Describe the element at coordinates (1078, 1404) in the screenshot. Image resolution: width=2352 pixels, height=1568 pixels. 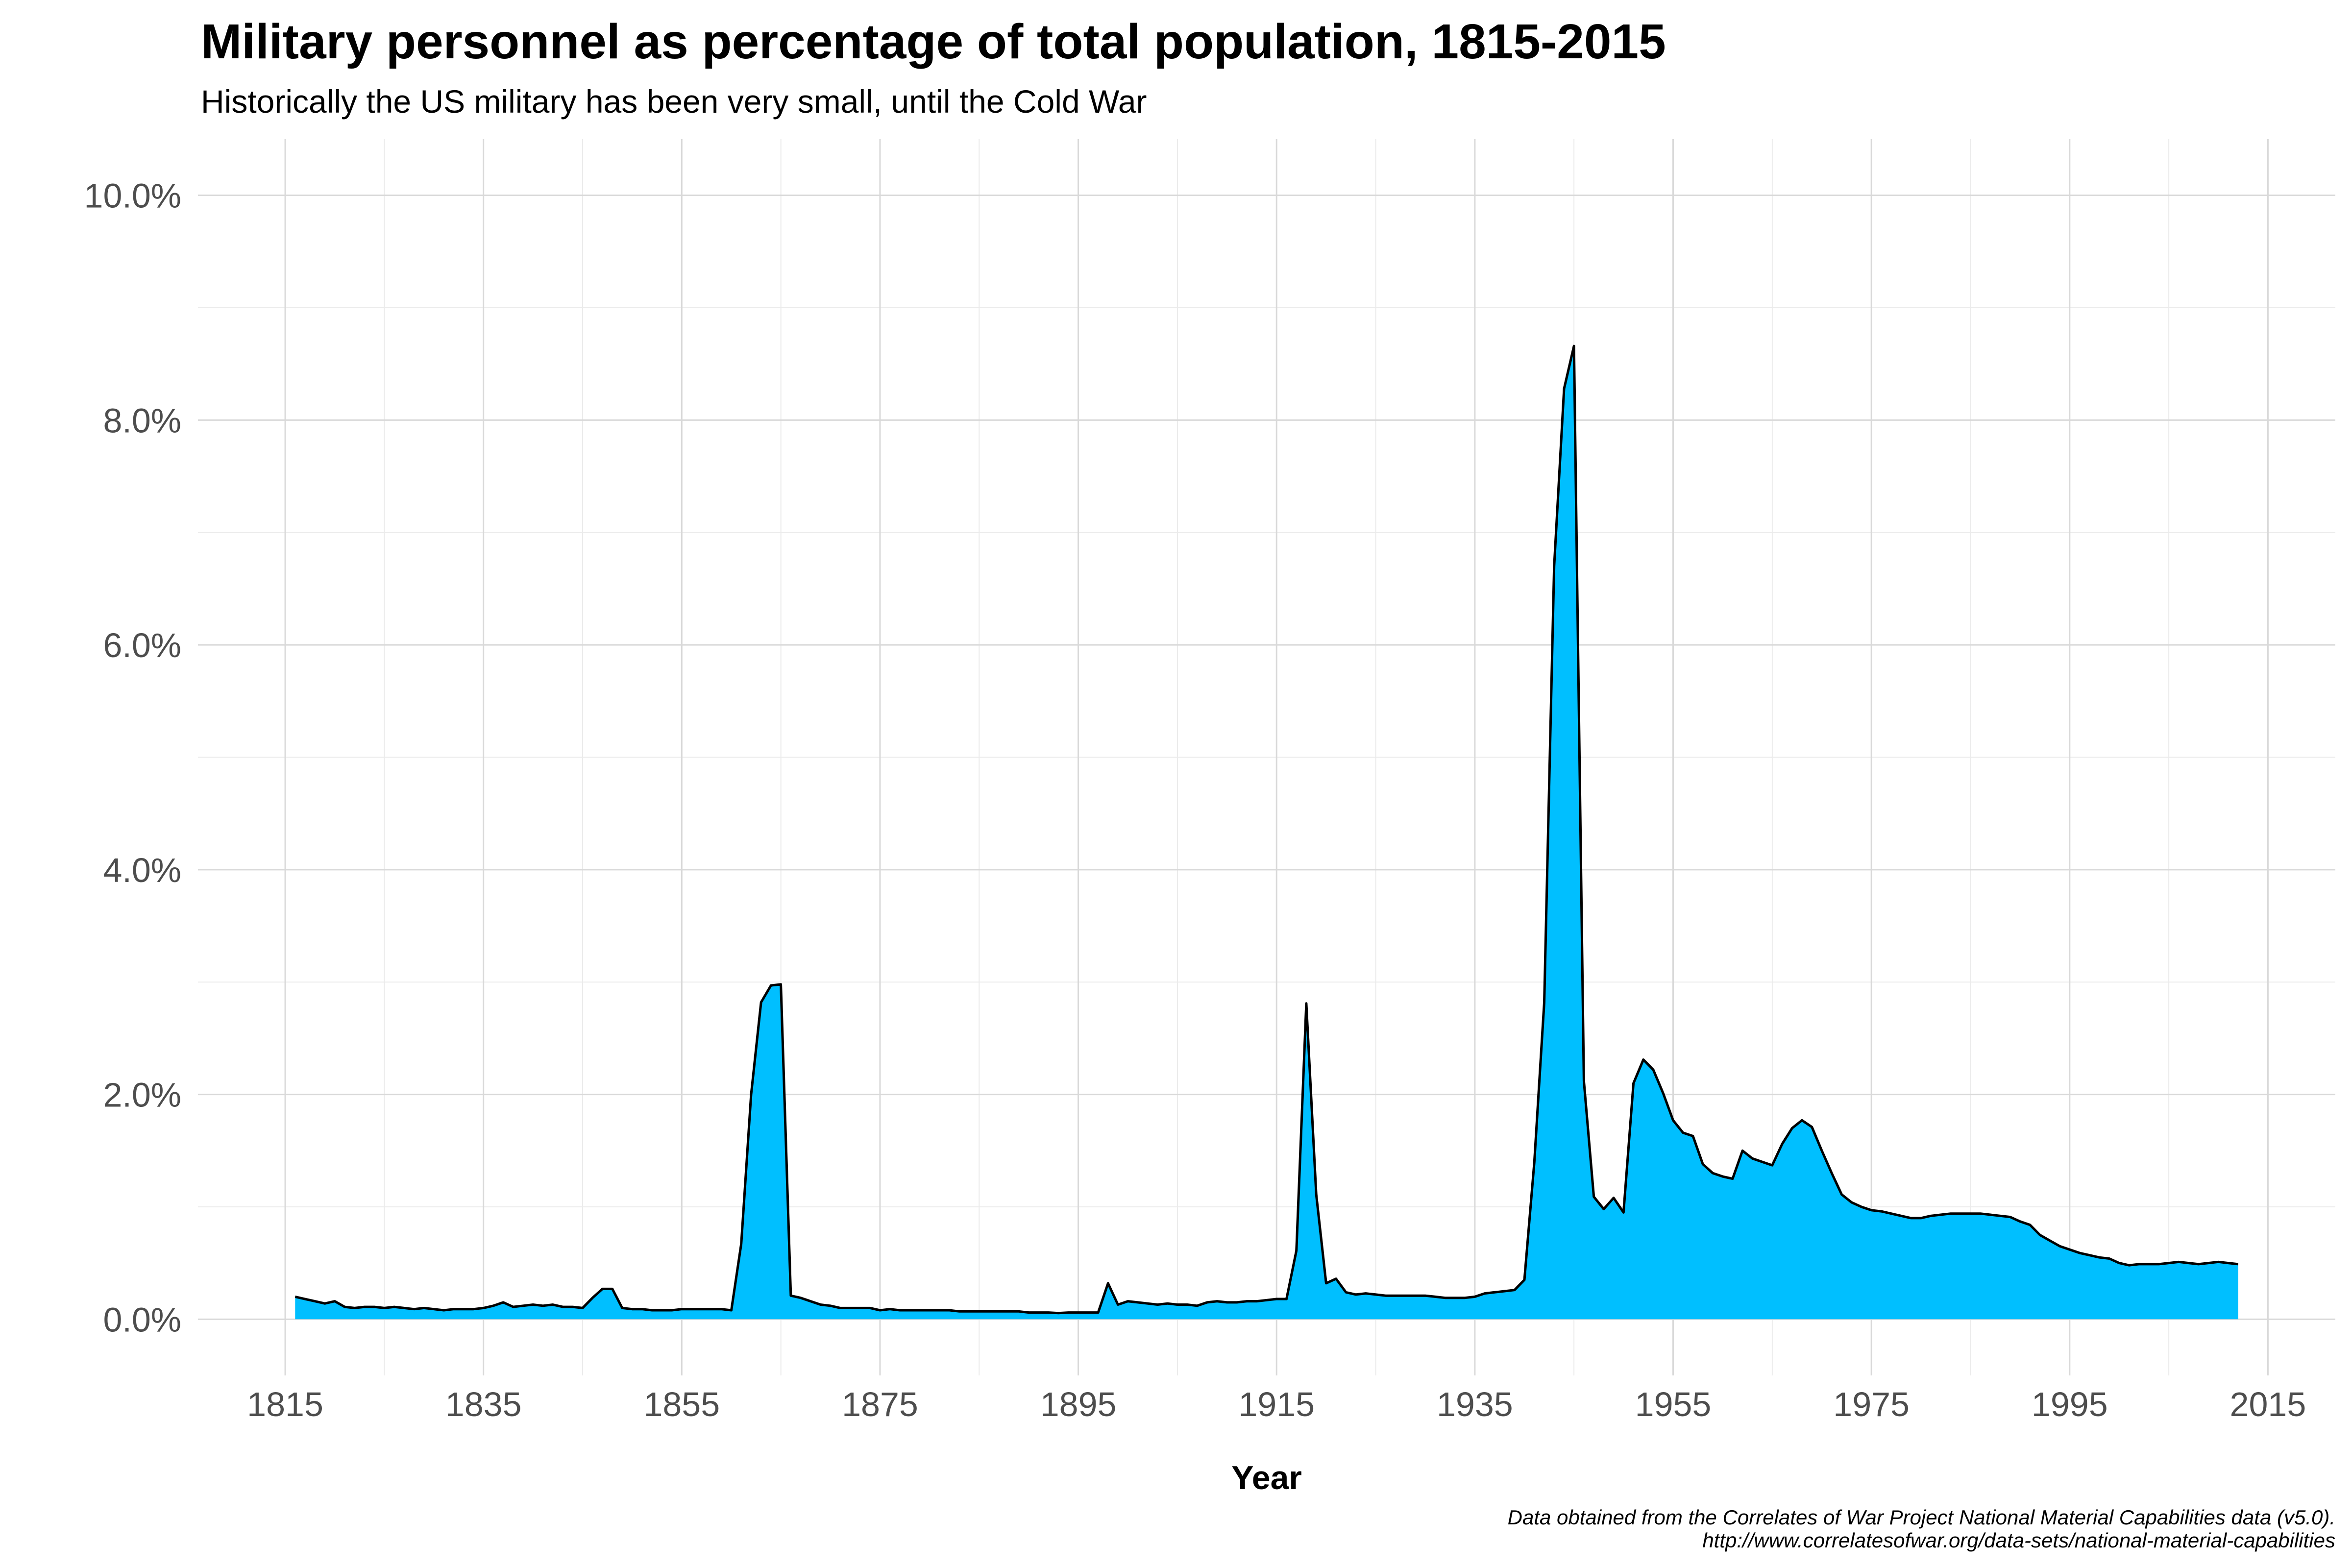
I see `x-tick-label: 1895` at that location.